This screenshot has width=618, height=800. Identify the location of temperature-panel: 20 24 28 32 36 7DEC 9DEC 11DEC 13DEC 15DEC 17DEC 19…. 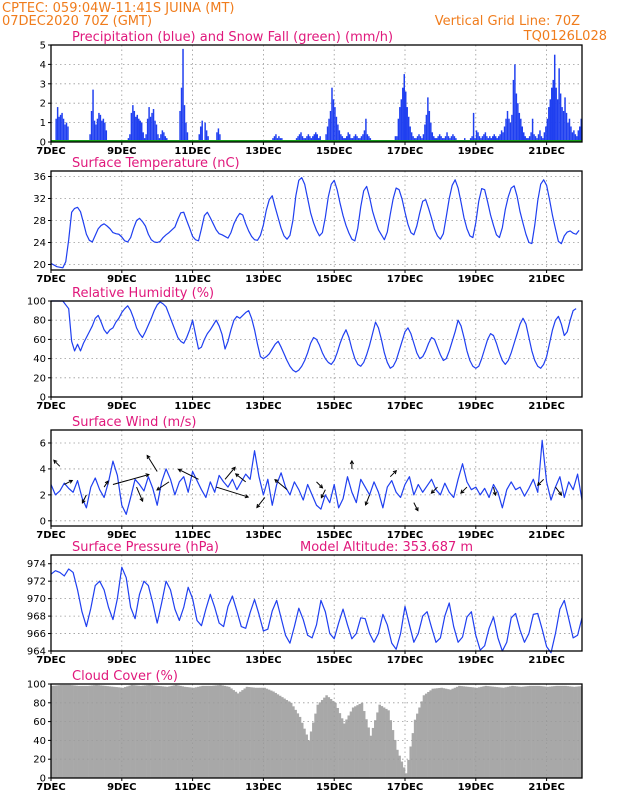
(308, 220).